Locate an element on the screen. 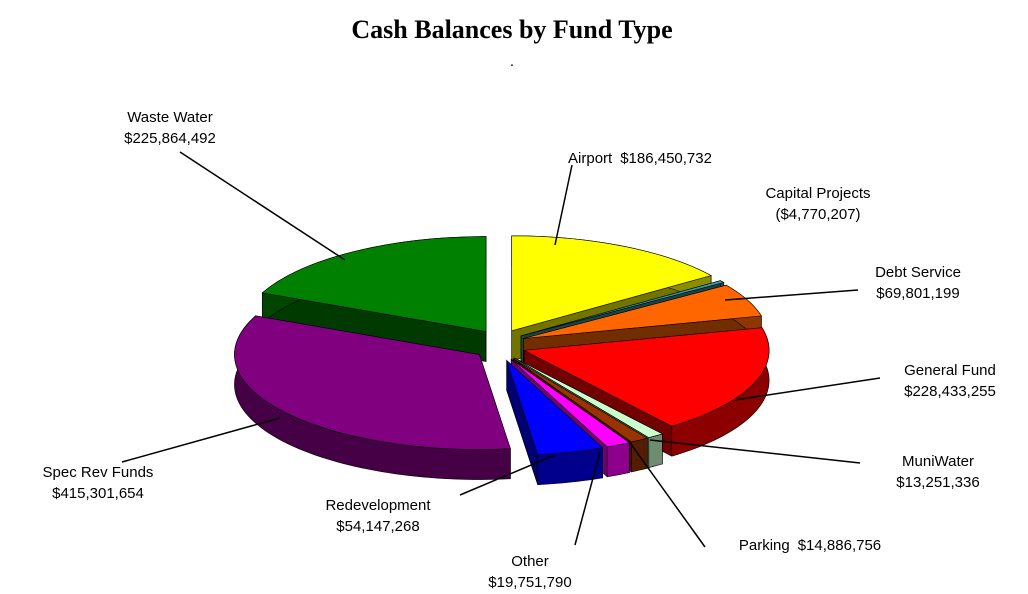 The image size is (1028, 594). value-label: $415,301,654 is located at coordinates (98, 493).